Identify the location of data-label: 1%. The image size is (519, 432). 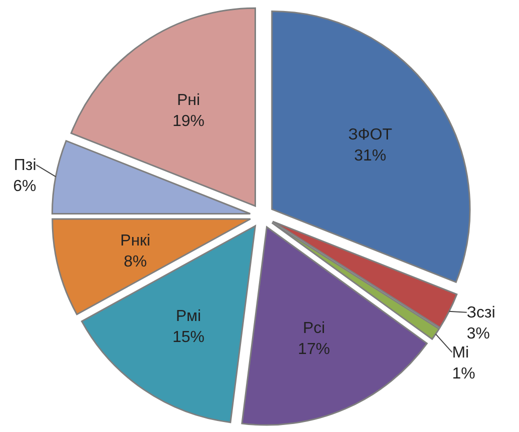
(464, 373).